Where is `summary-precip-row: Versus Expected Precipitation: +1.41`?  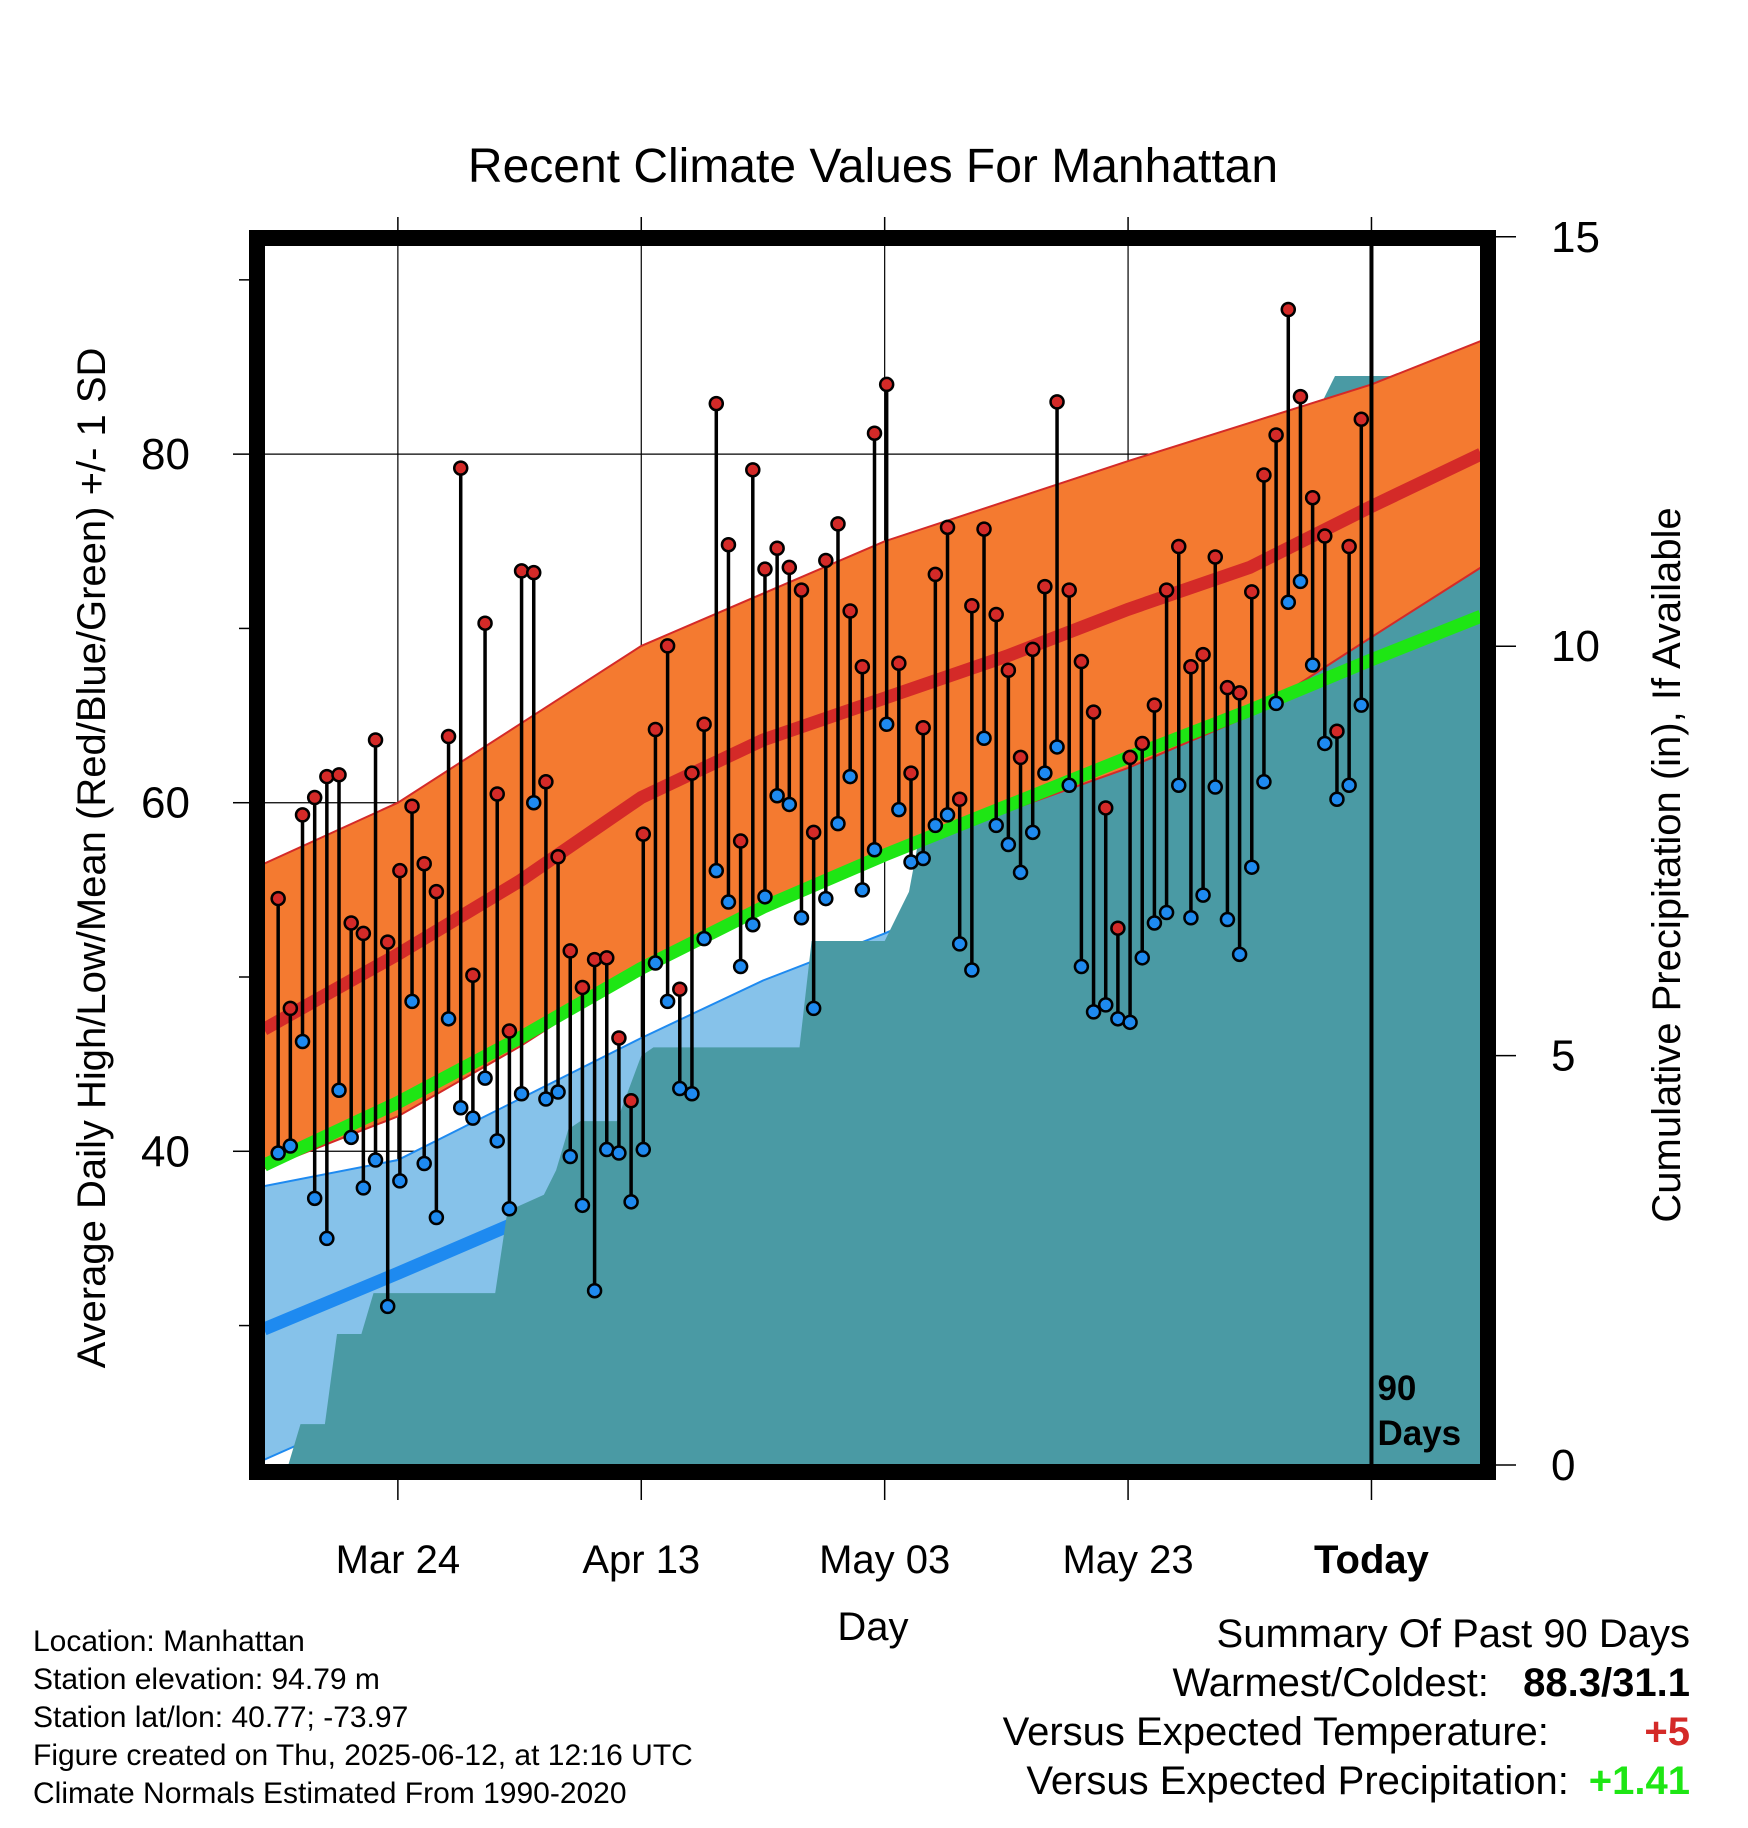
summary-precip-row: Versus Expected Precipitation: +1.41 is located at coordinates (1346, 1781).